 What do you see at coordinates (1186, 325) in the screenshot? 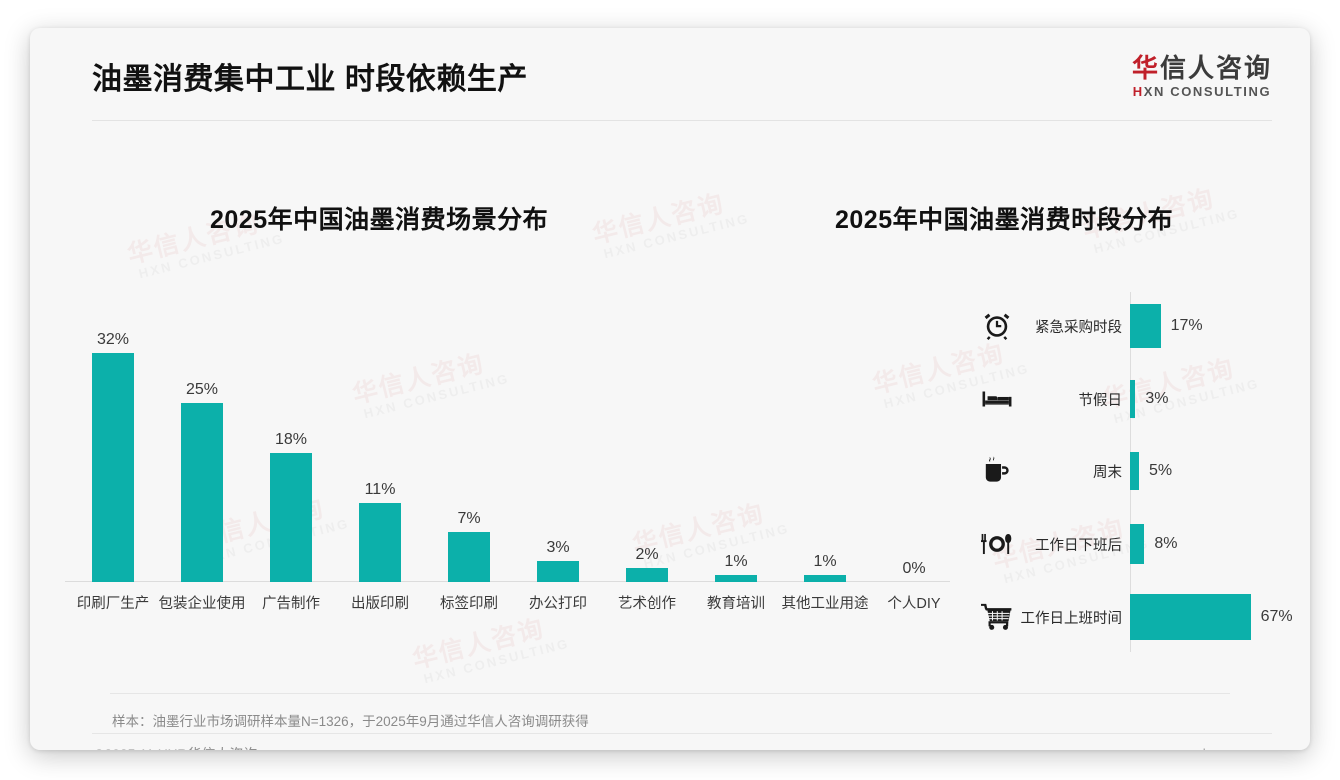
I see `hbar-value-label: 17%` at bounding box center [1186, 325].